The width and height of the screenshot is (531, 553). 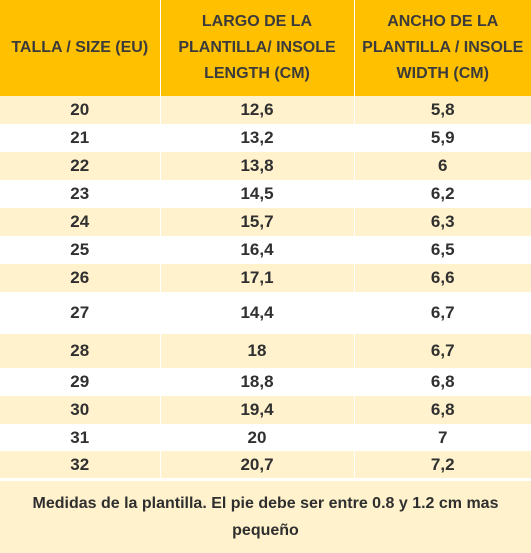 What do you see at coordinates (257, 437) in the screenshot?
I see `length-cell: 20` at bounding box center [257, 437].